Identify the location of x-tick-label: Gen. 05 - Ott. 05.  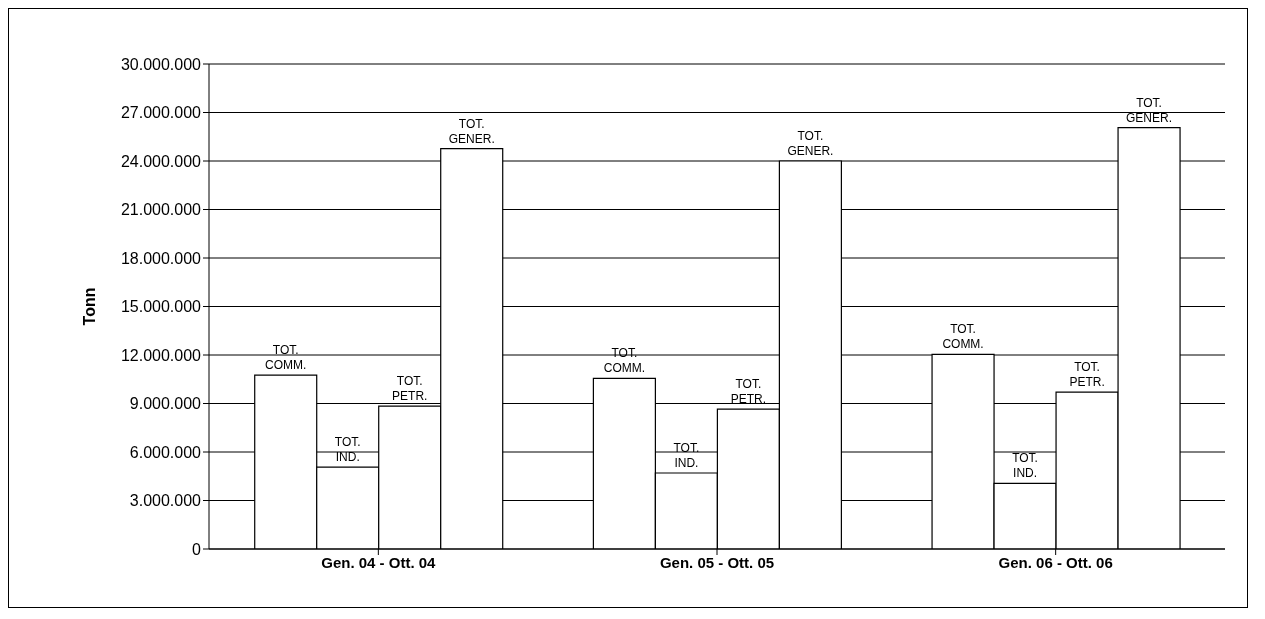
(717, 562).